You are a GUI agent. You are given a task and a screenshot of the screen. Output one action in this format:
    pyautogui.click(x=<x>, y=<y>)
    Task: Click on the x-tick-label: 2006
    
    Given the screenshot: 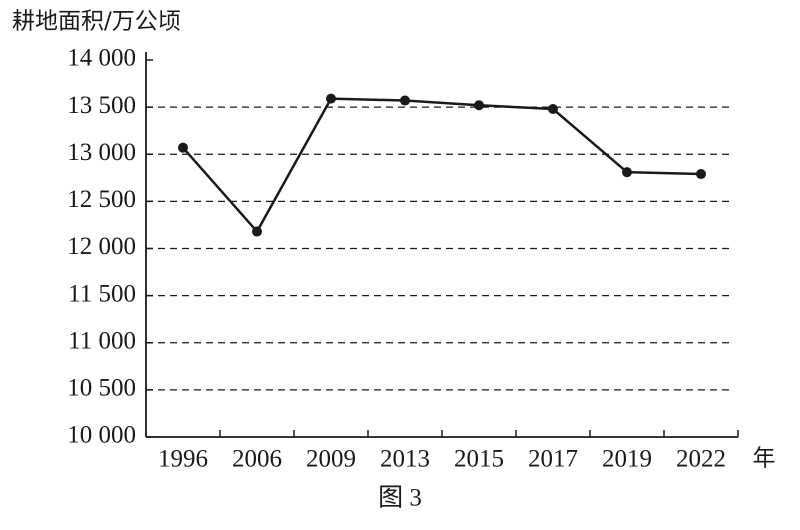 What is the action you would take?
    pyautogui.click(x=257, y=459)
    